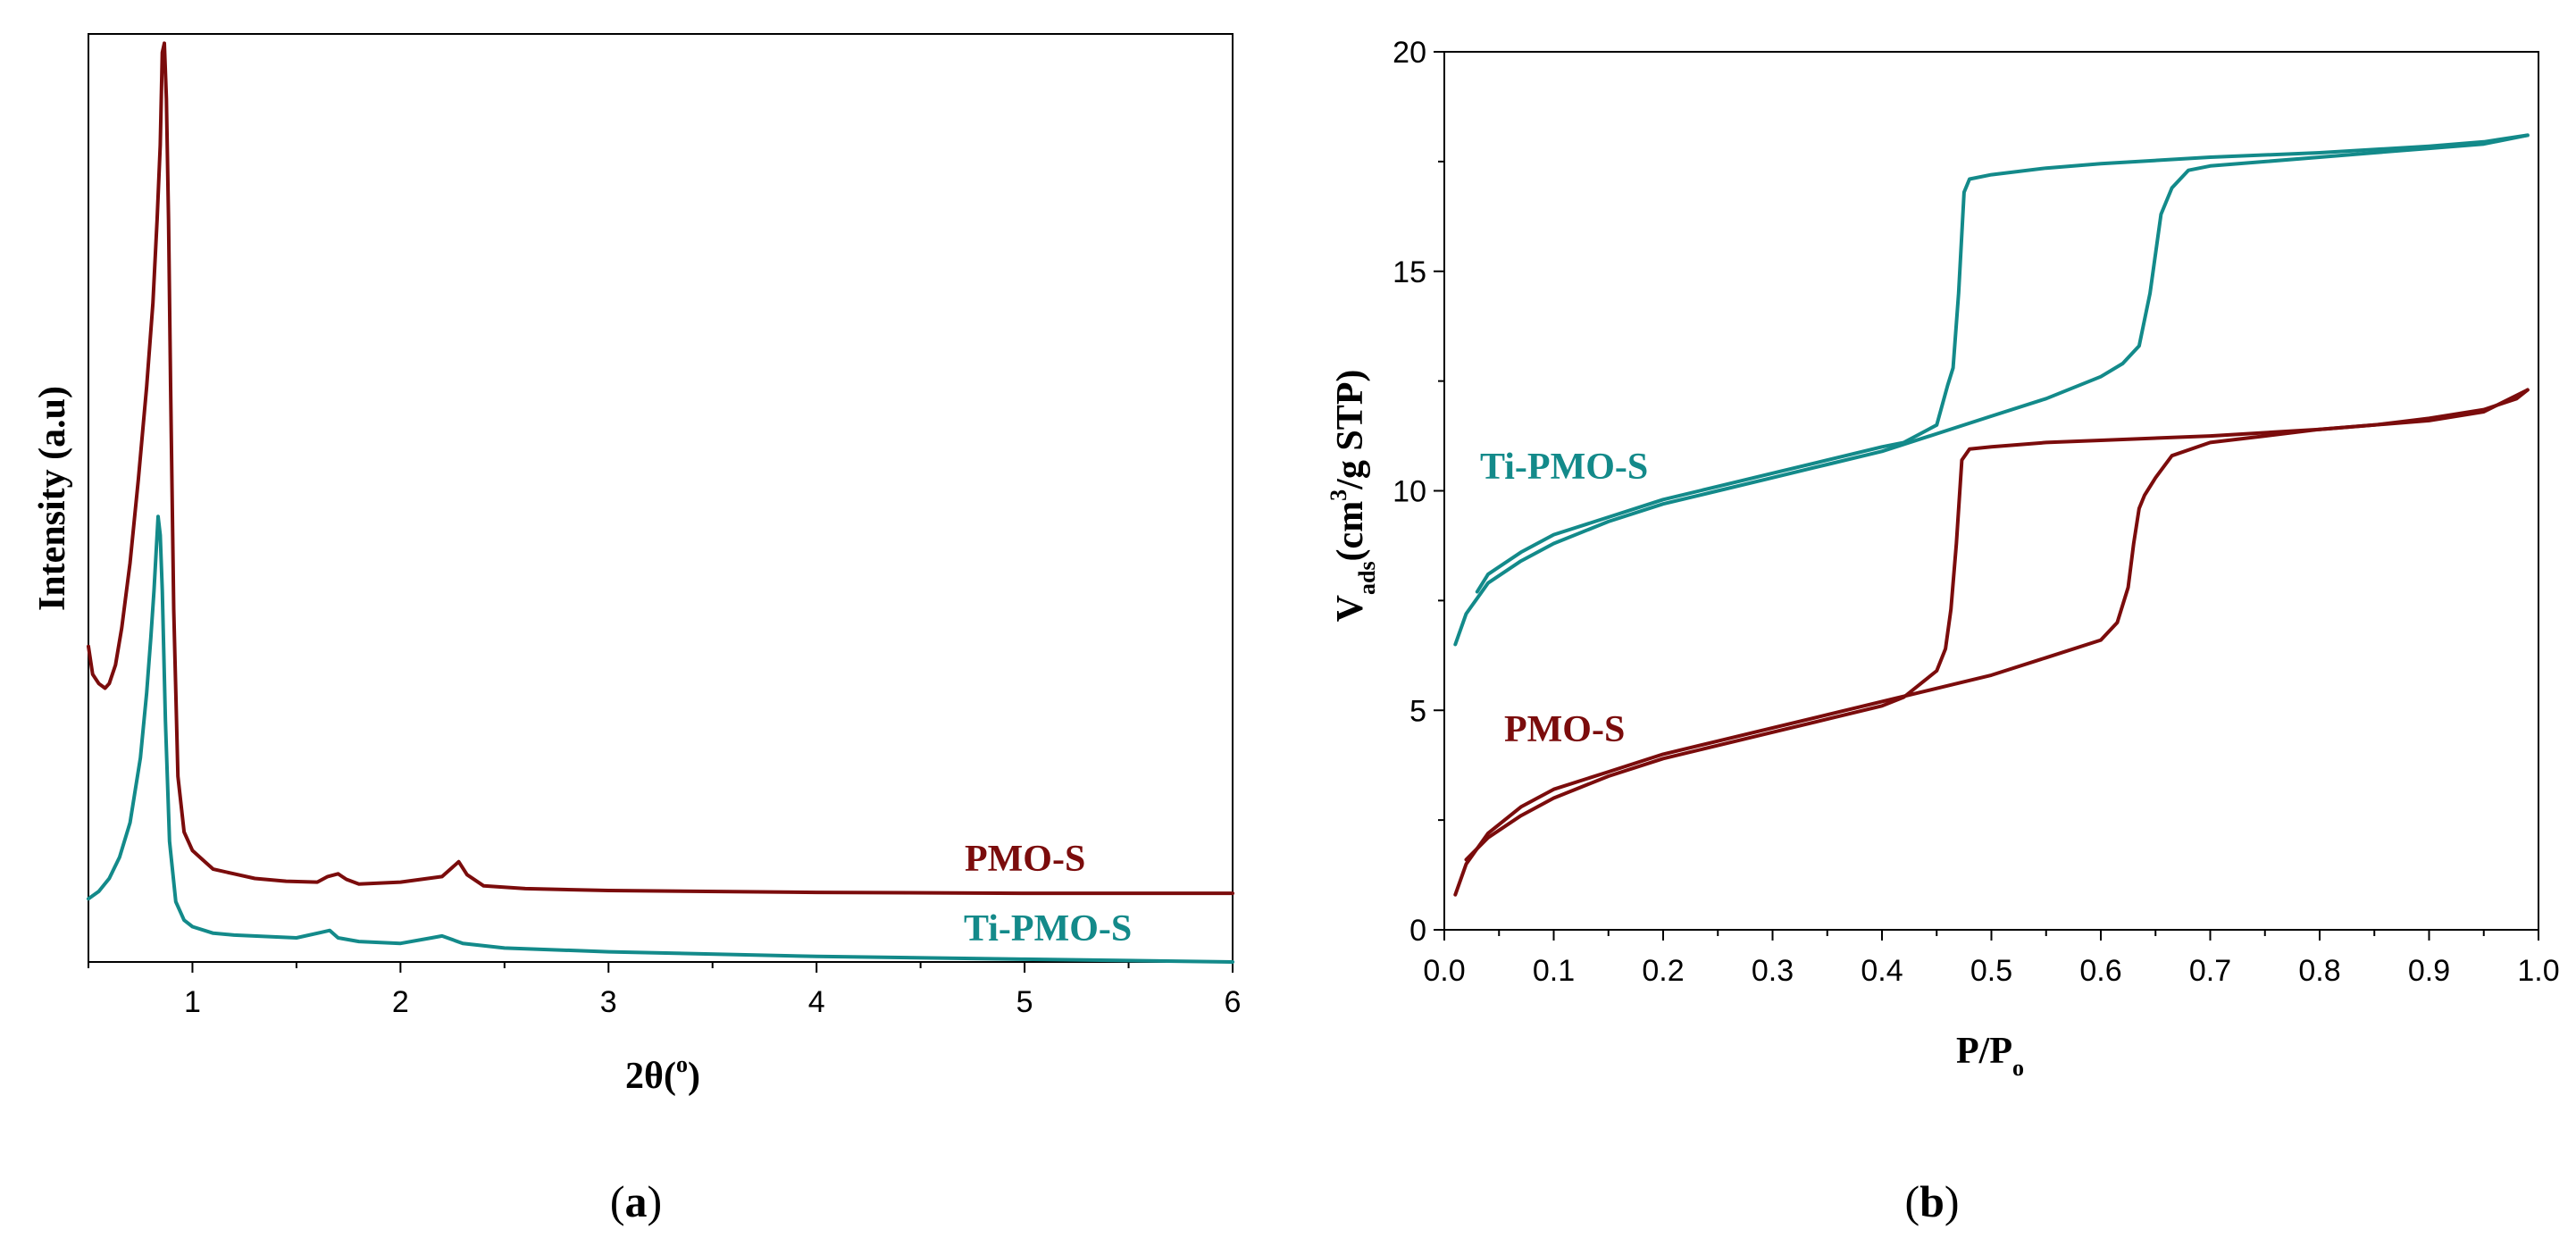 The height and width of the screenshot is (1246, 2576). Describe the element at coordinates (1409, 492) in the screenshot. I see `y-tick-label: 10` at that location.